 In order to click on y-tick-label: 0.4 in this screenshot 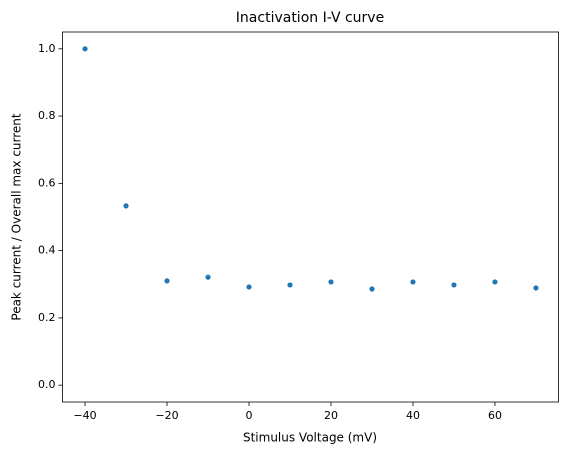, I will do `click(47, 250)`.